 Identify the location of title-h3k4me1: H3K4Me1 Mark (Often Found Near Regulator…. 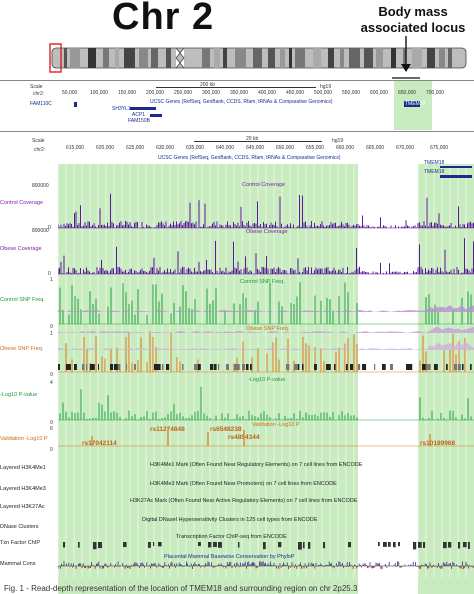
(256, 465).